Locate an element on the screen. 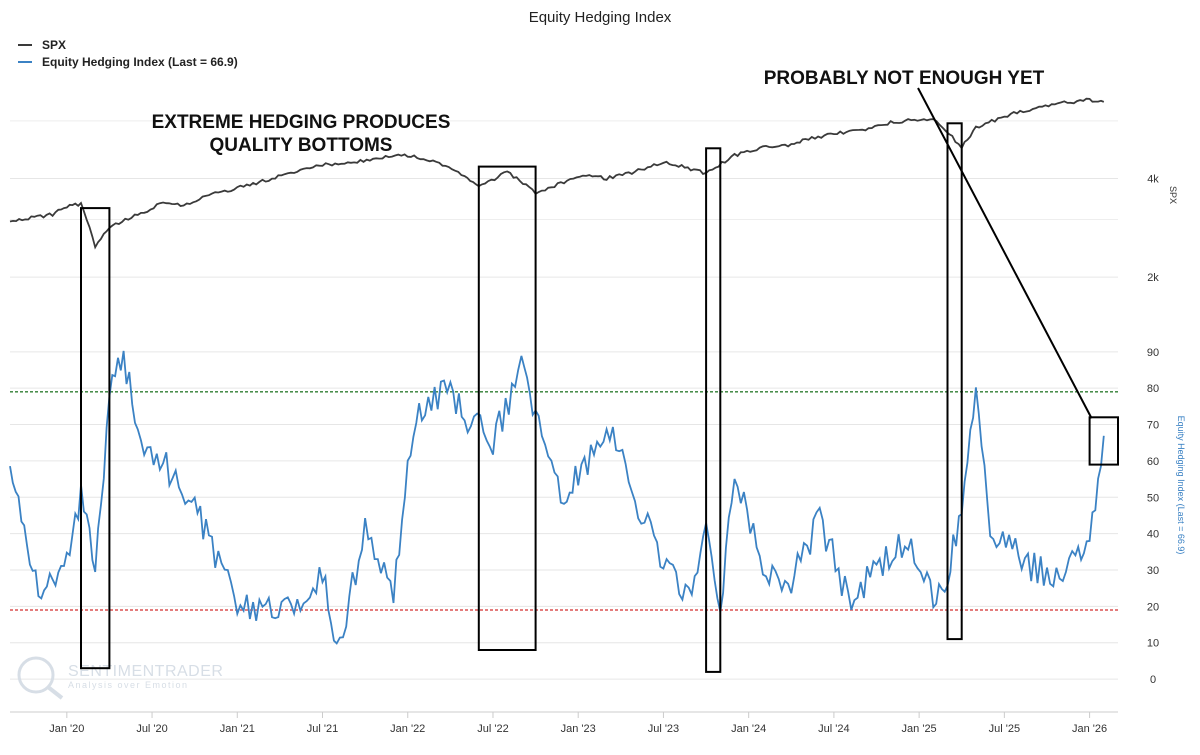 This screenshot has height=755, width=1200. y-tick-label-lower: 80 is located at coordinates (1153, 389).